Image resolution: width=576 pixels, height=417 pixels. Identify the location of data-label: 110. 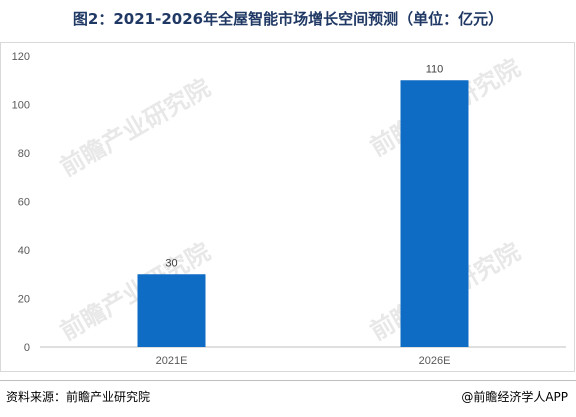
(435, 69).